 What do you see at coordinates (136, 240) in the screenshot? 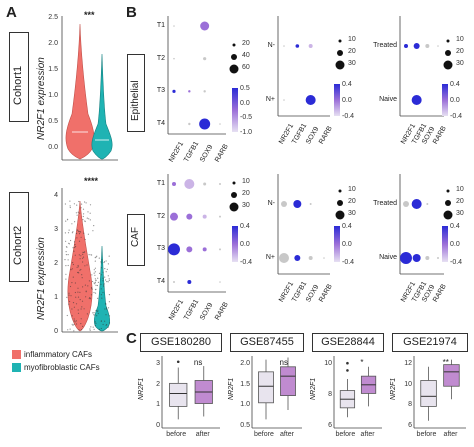
I see `caf-title-box: CAF` at bounding box center [136, 240].